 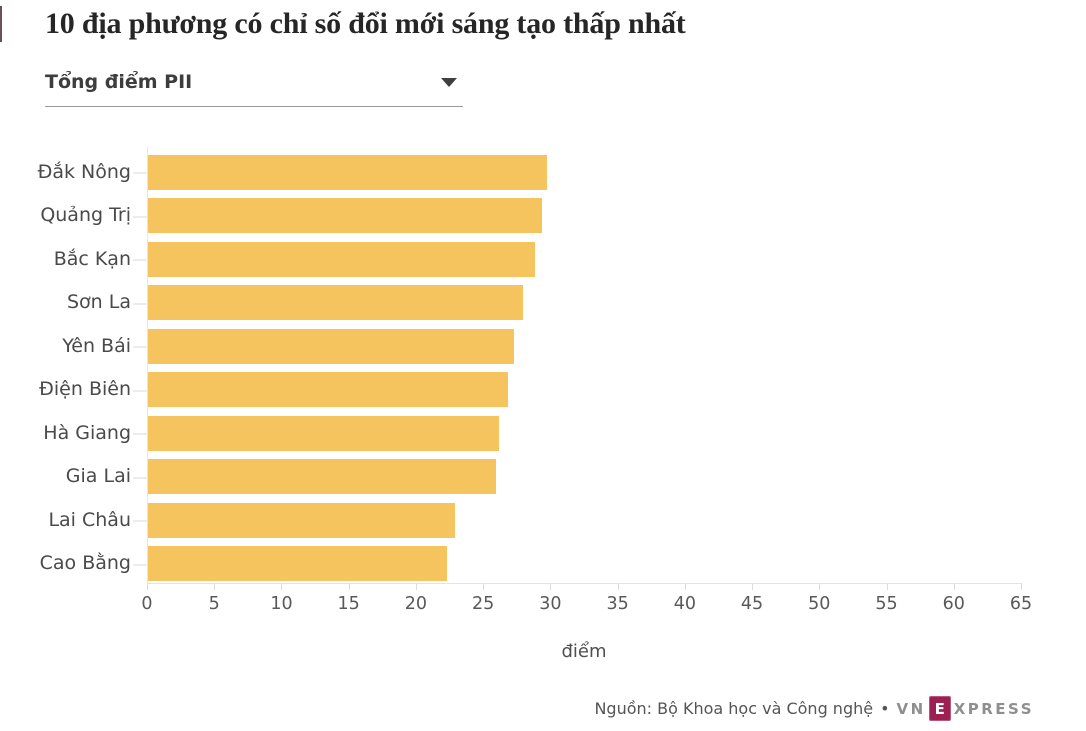 I want to click on x-tick-label: 45, so click(x=752, y=604).